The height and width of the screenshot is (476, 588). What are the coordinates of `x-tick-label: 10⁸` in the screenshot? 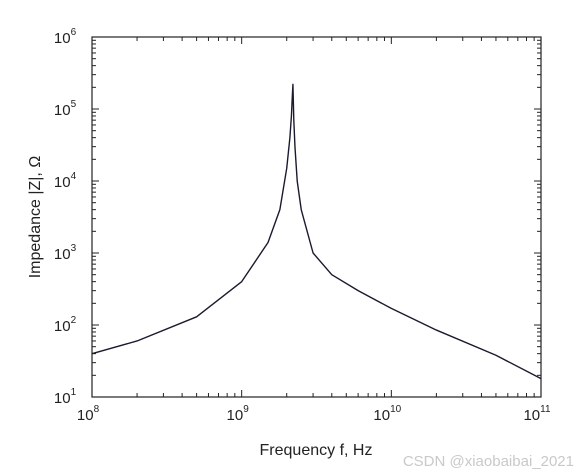 It's located at (88, 414).